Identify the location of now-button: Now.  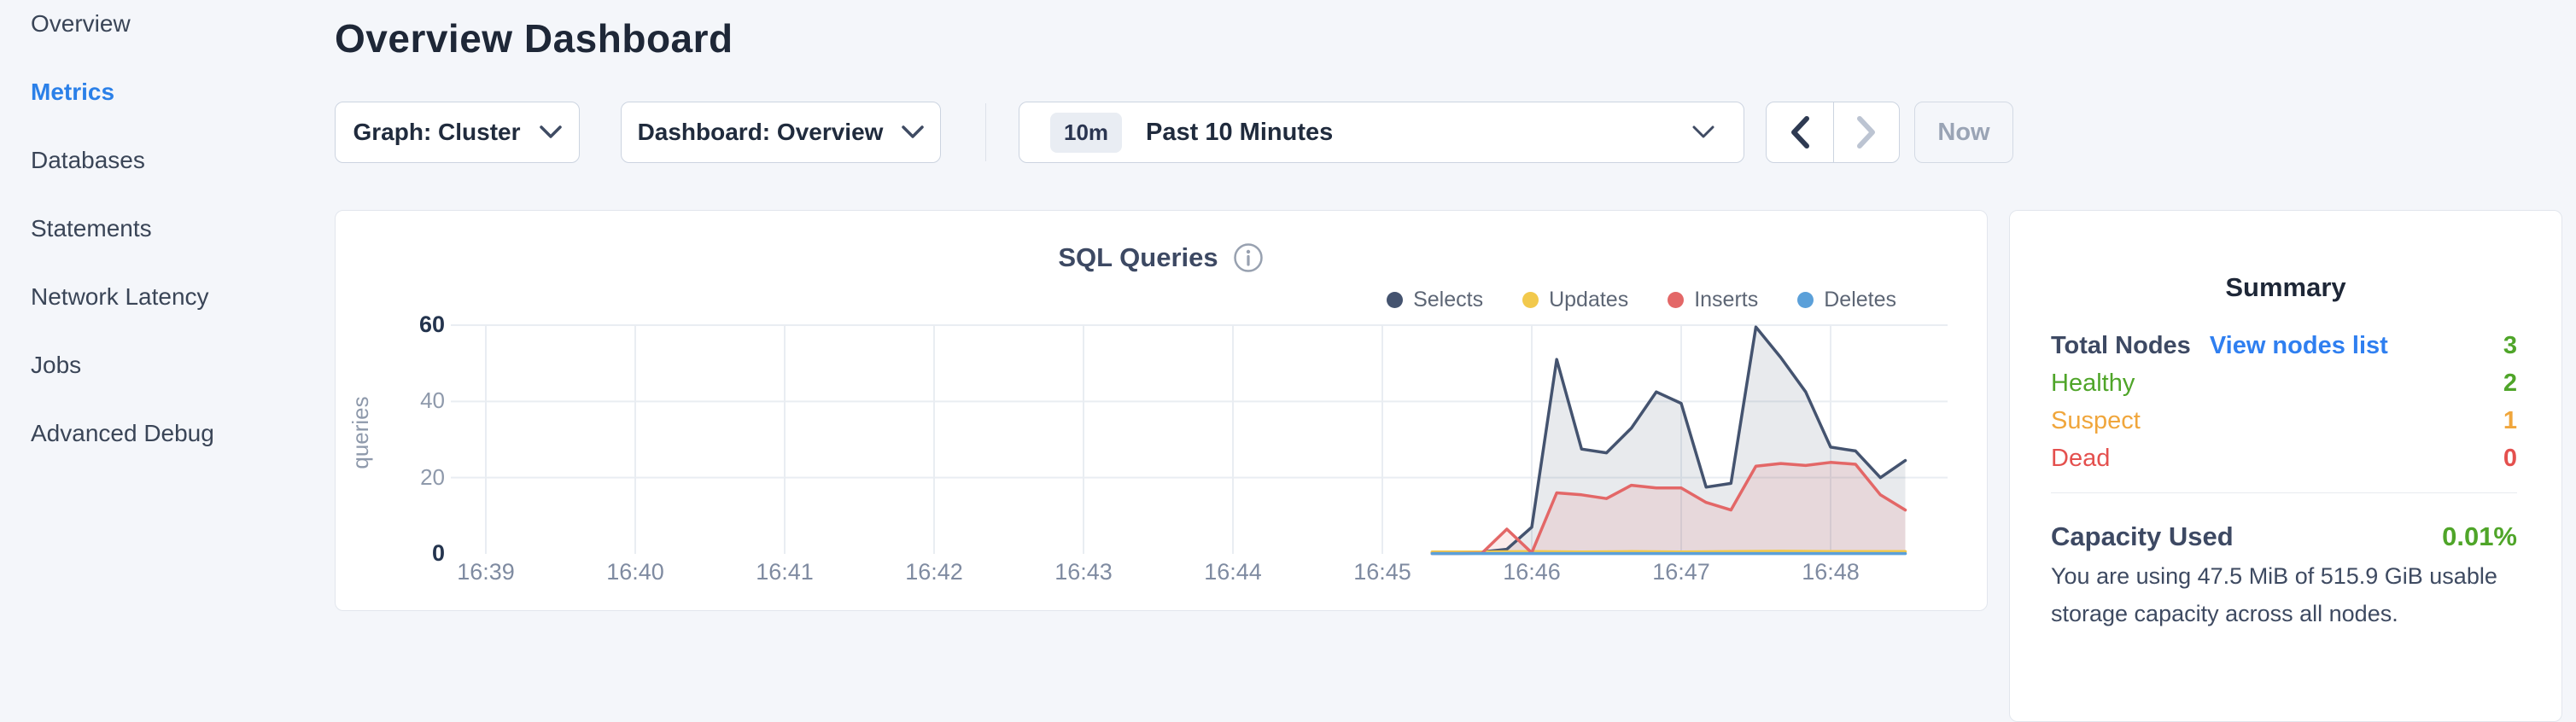
(1963, 132).